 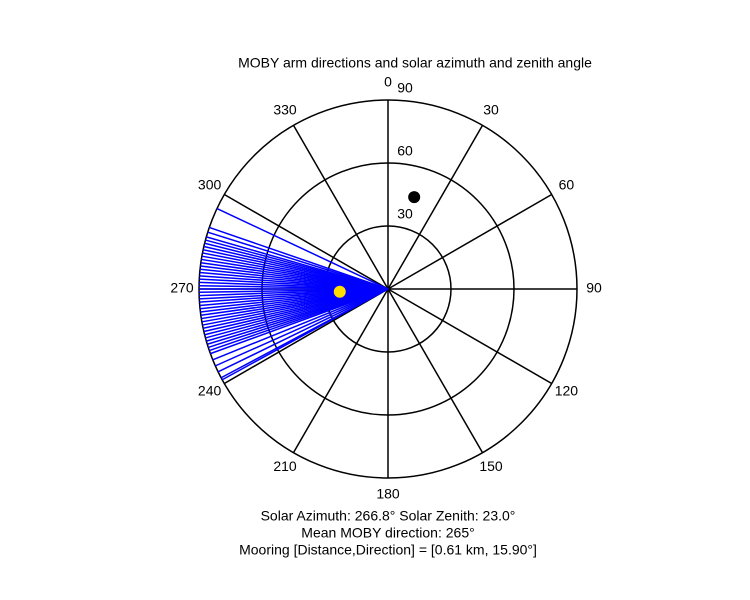 What do you see at coordinates (491, 109) in the screenshot?
I see `theta-tick-label: 30` at bounding box center [491, 109].